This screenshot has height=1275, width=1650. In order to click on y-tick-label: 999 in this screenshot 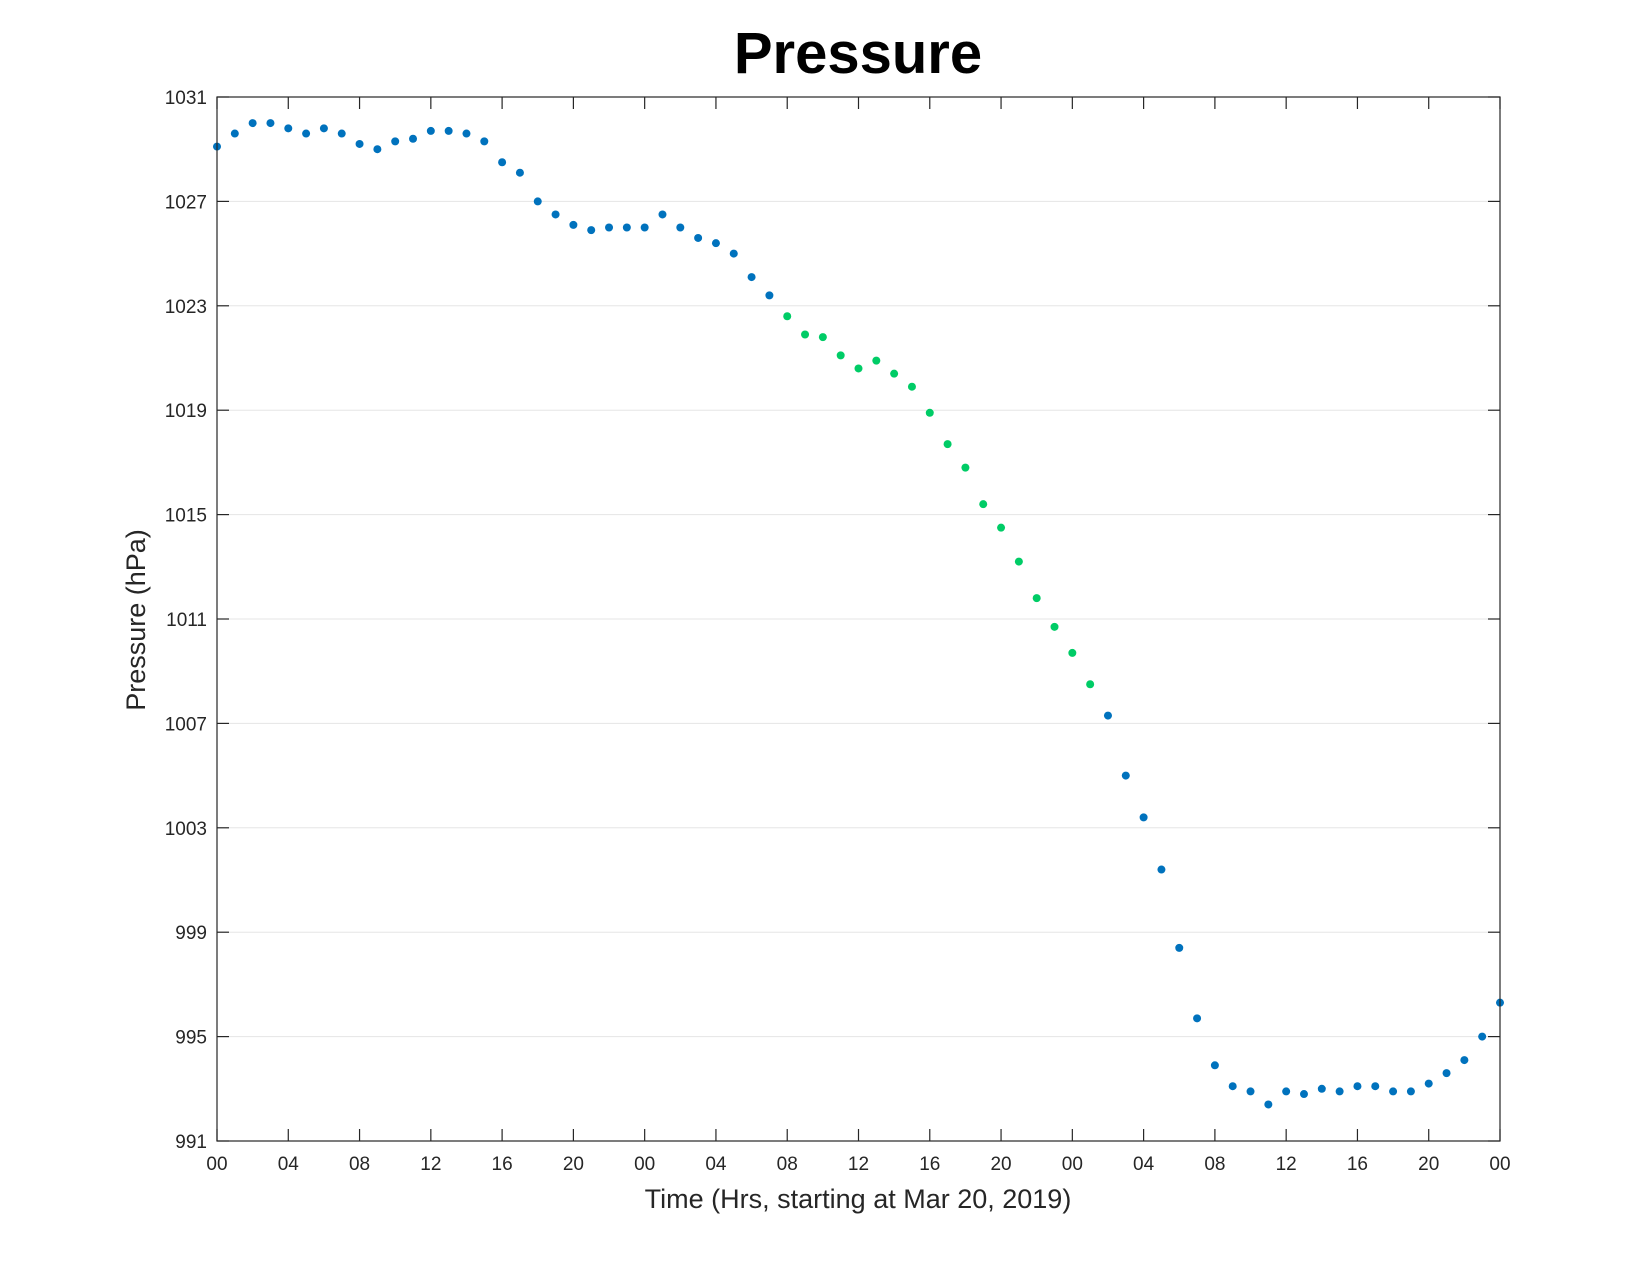, I will do `click(191, 933)`.